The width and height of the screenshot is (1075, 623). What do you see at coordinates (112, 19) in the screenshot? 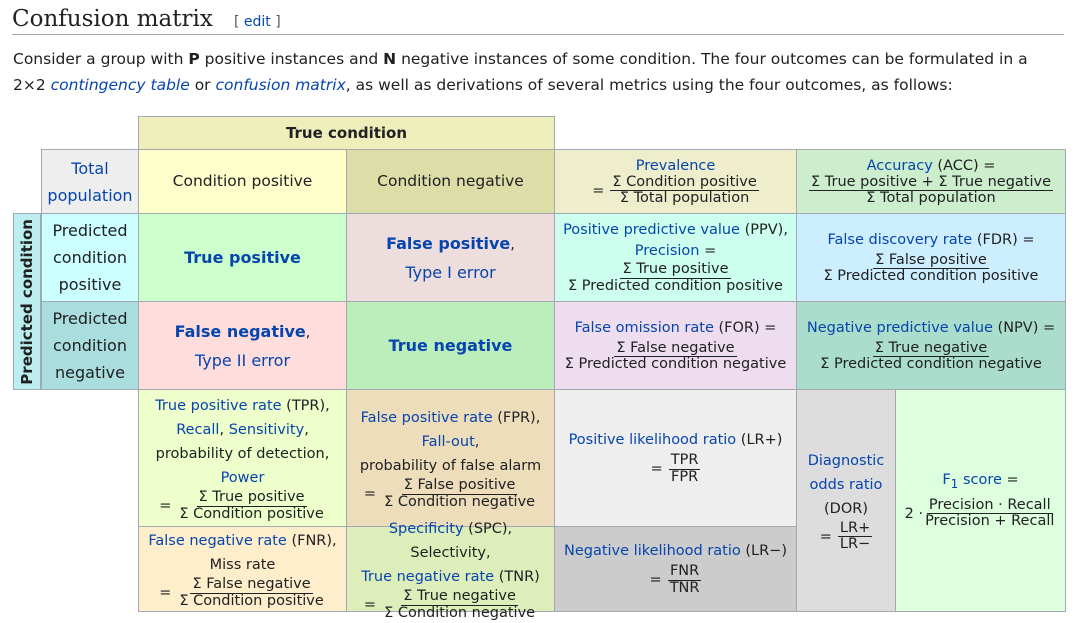
I see `section-title: Confusion matrix` at bounding box center [112, 19].